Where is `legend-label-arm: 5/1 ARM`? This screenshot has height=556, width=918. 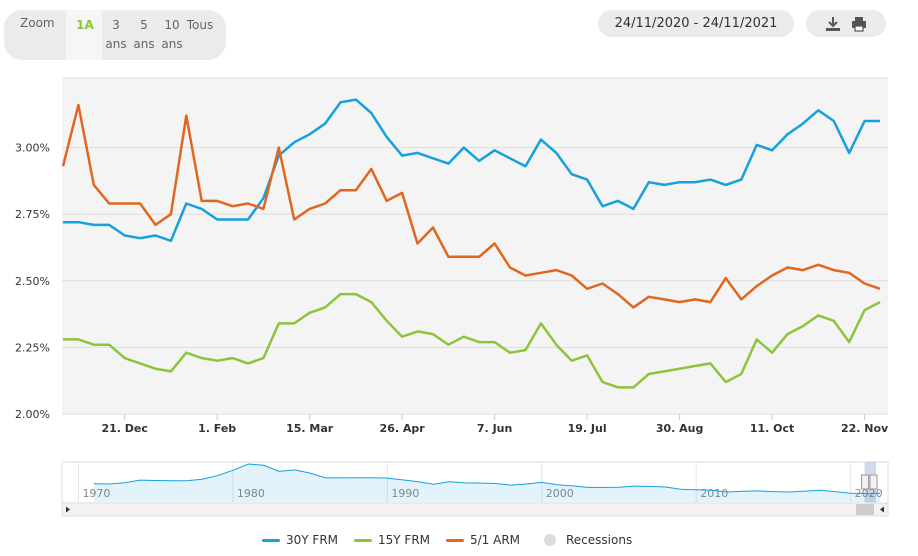
legend-label-arm: 5/1 ARM is located at coordinates (495, 540).